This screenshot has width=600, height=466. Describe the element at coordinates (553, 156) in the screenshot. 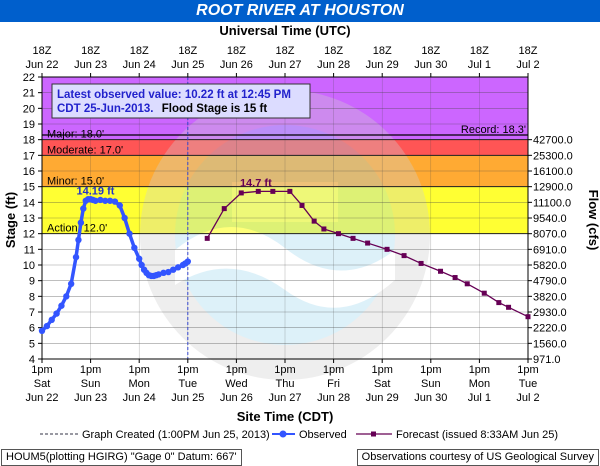

I see `flow-tick-label: 25300.0` at that location.